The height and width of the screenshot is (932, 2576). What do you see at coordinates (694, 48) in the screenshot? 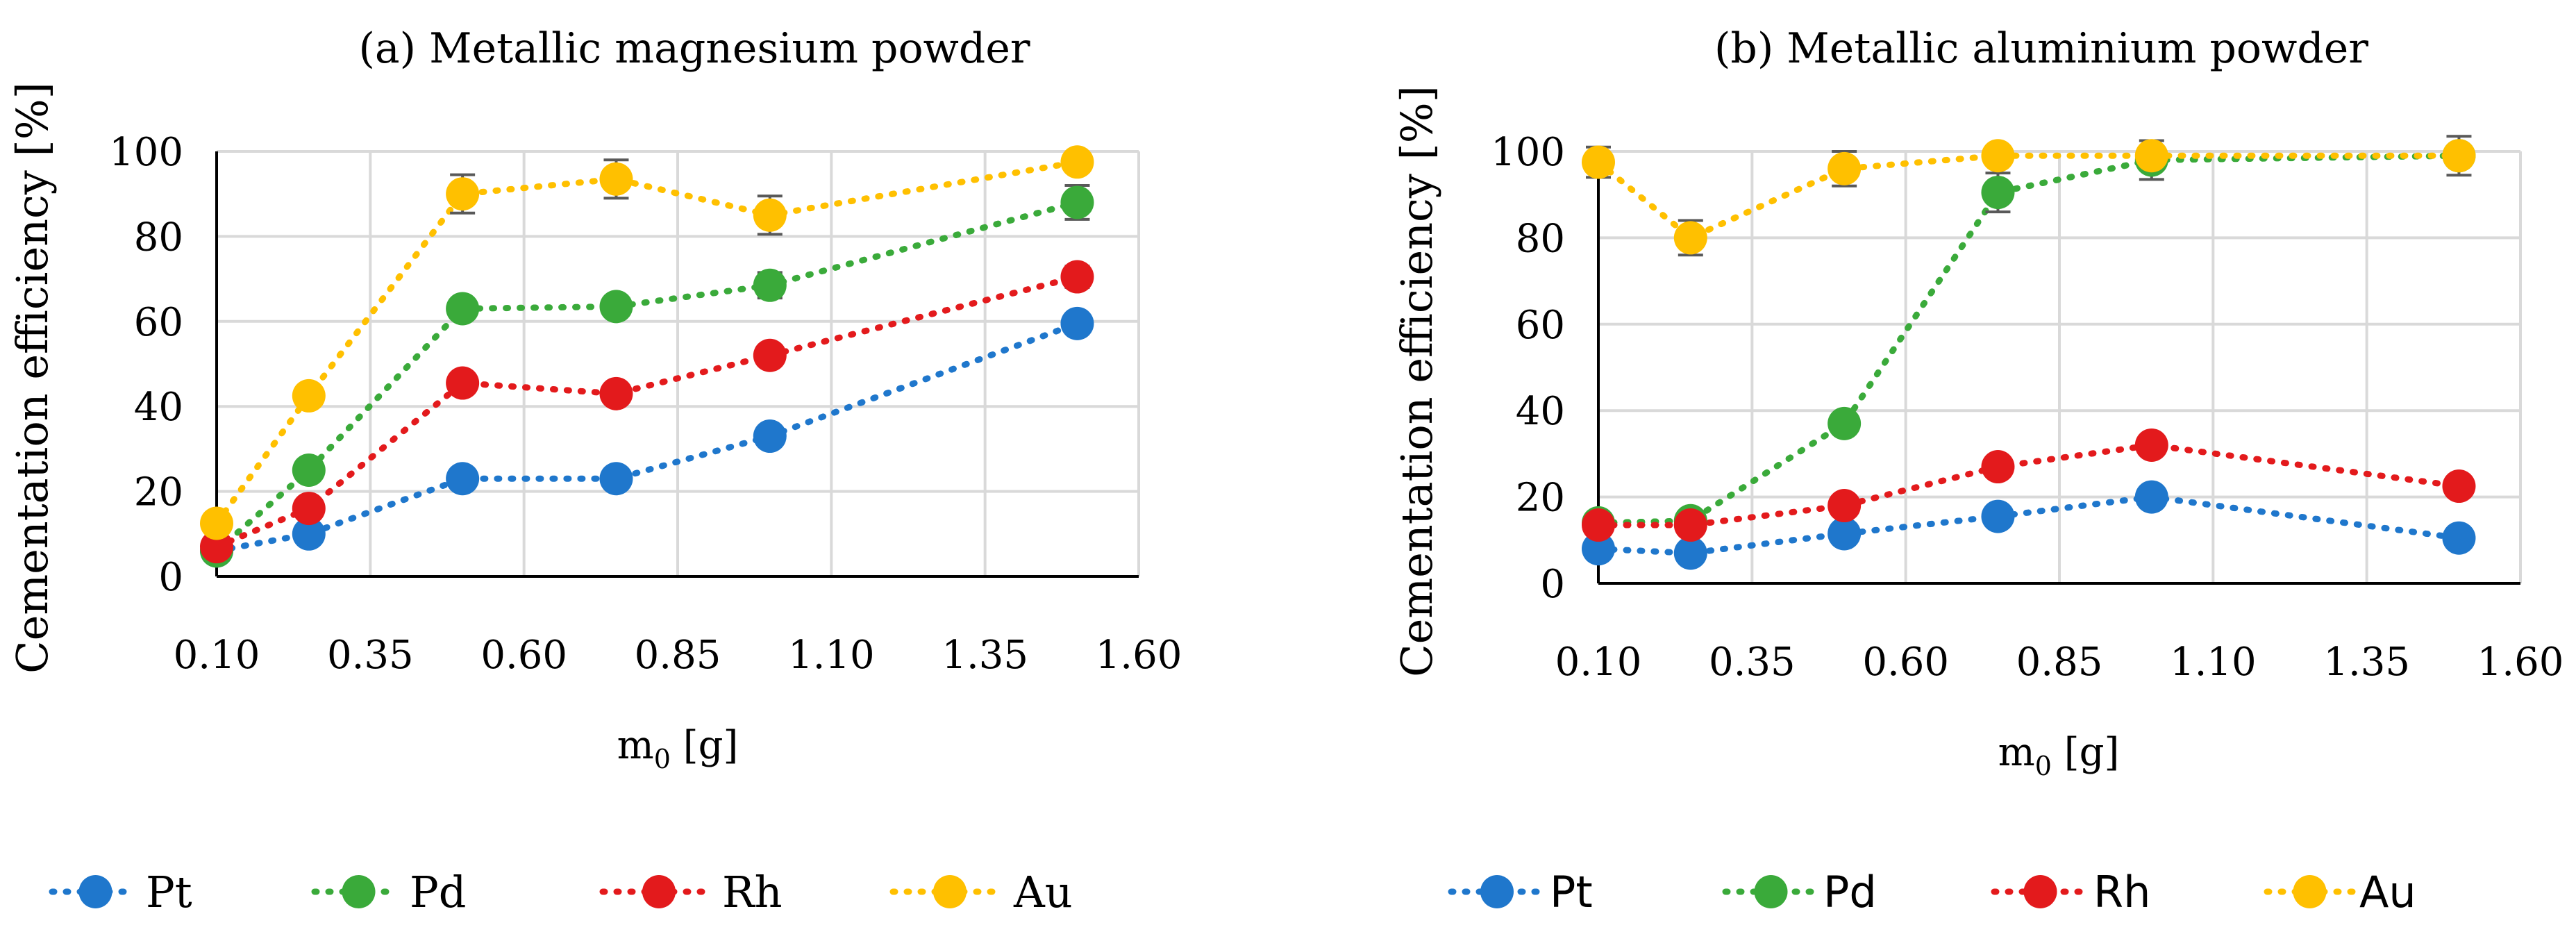
I see `chart-title: (a) Metallic magnesium powder` at bounding box center [694, 48].